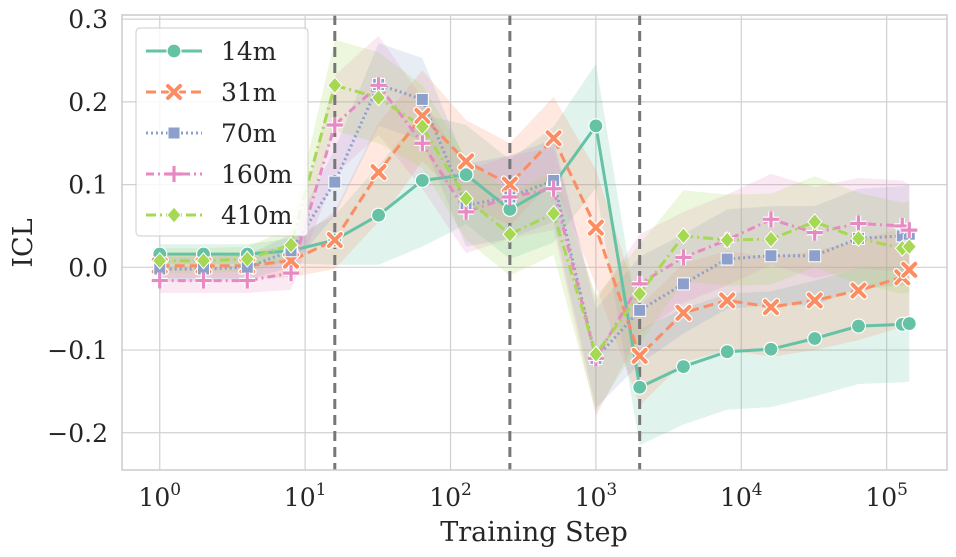  Describe the element at coordinates (174, 133) in the screenshot. I see `legend-marker-70m` at that location.